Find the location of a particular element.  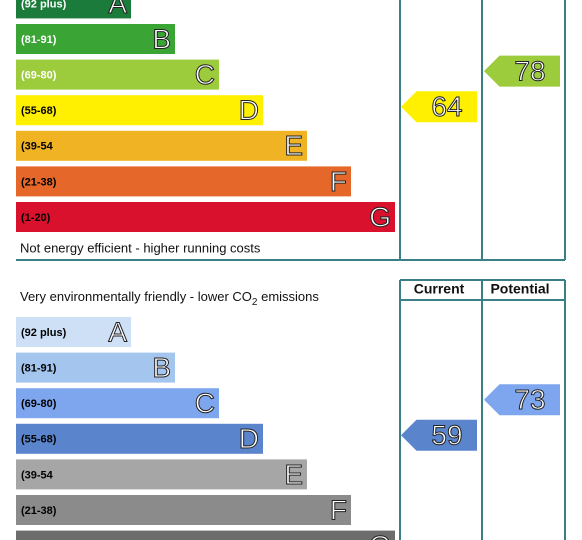

header-subscript: 2 is located at coordinates (255, 302).